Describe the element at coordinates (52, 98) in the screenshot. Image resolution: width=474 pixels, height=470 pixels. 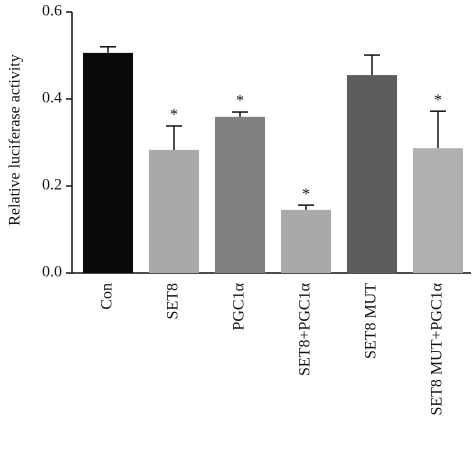
I see `y-tick-label: 0.4` at that location.